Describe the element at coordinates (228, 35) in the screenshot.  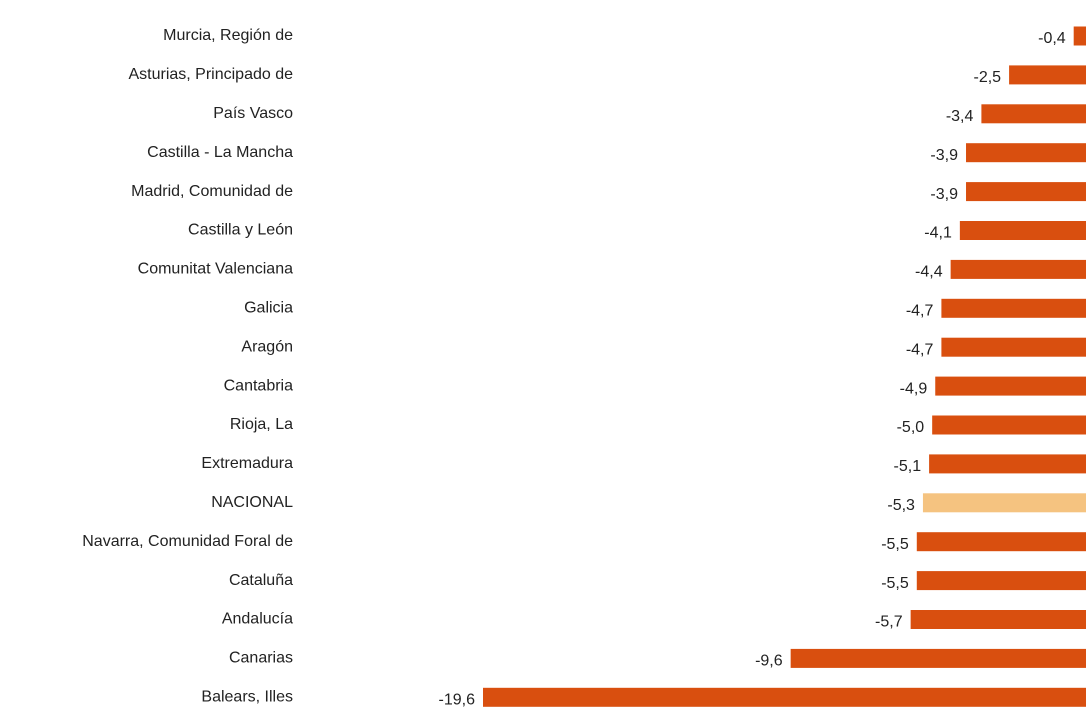
I see `category-label: Murcia, Región de` at that location.